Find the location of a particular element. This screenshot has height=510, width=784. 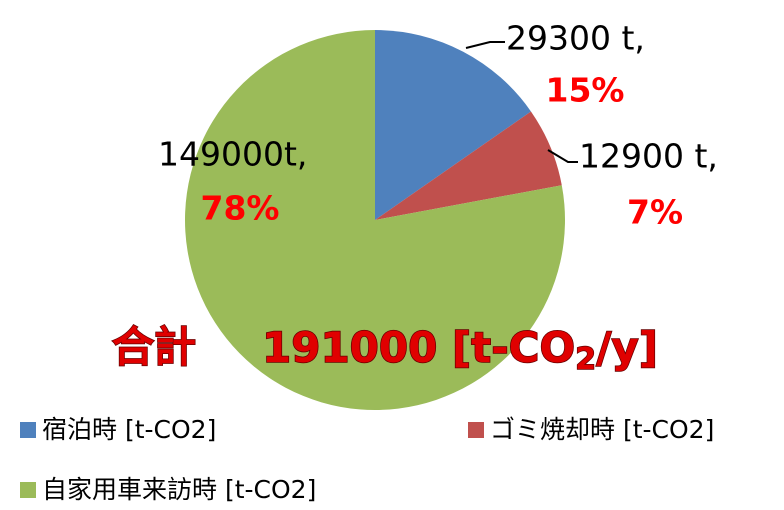

total-main: 191000 [t-CO is located at coordinates (418, 347).